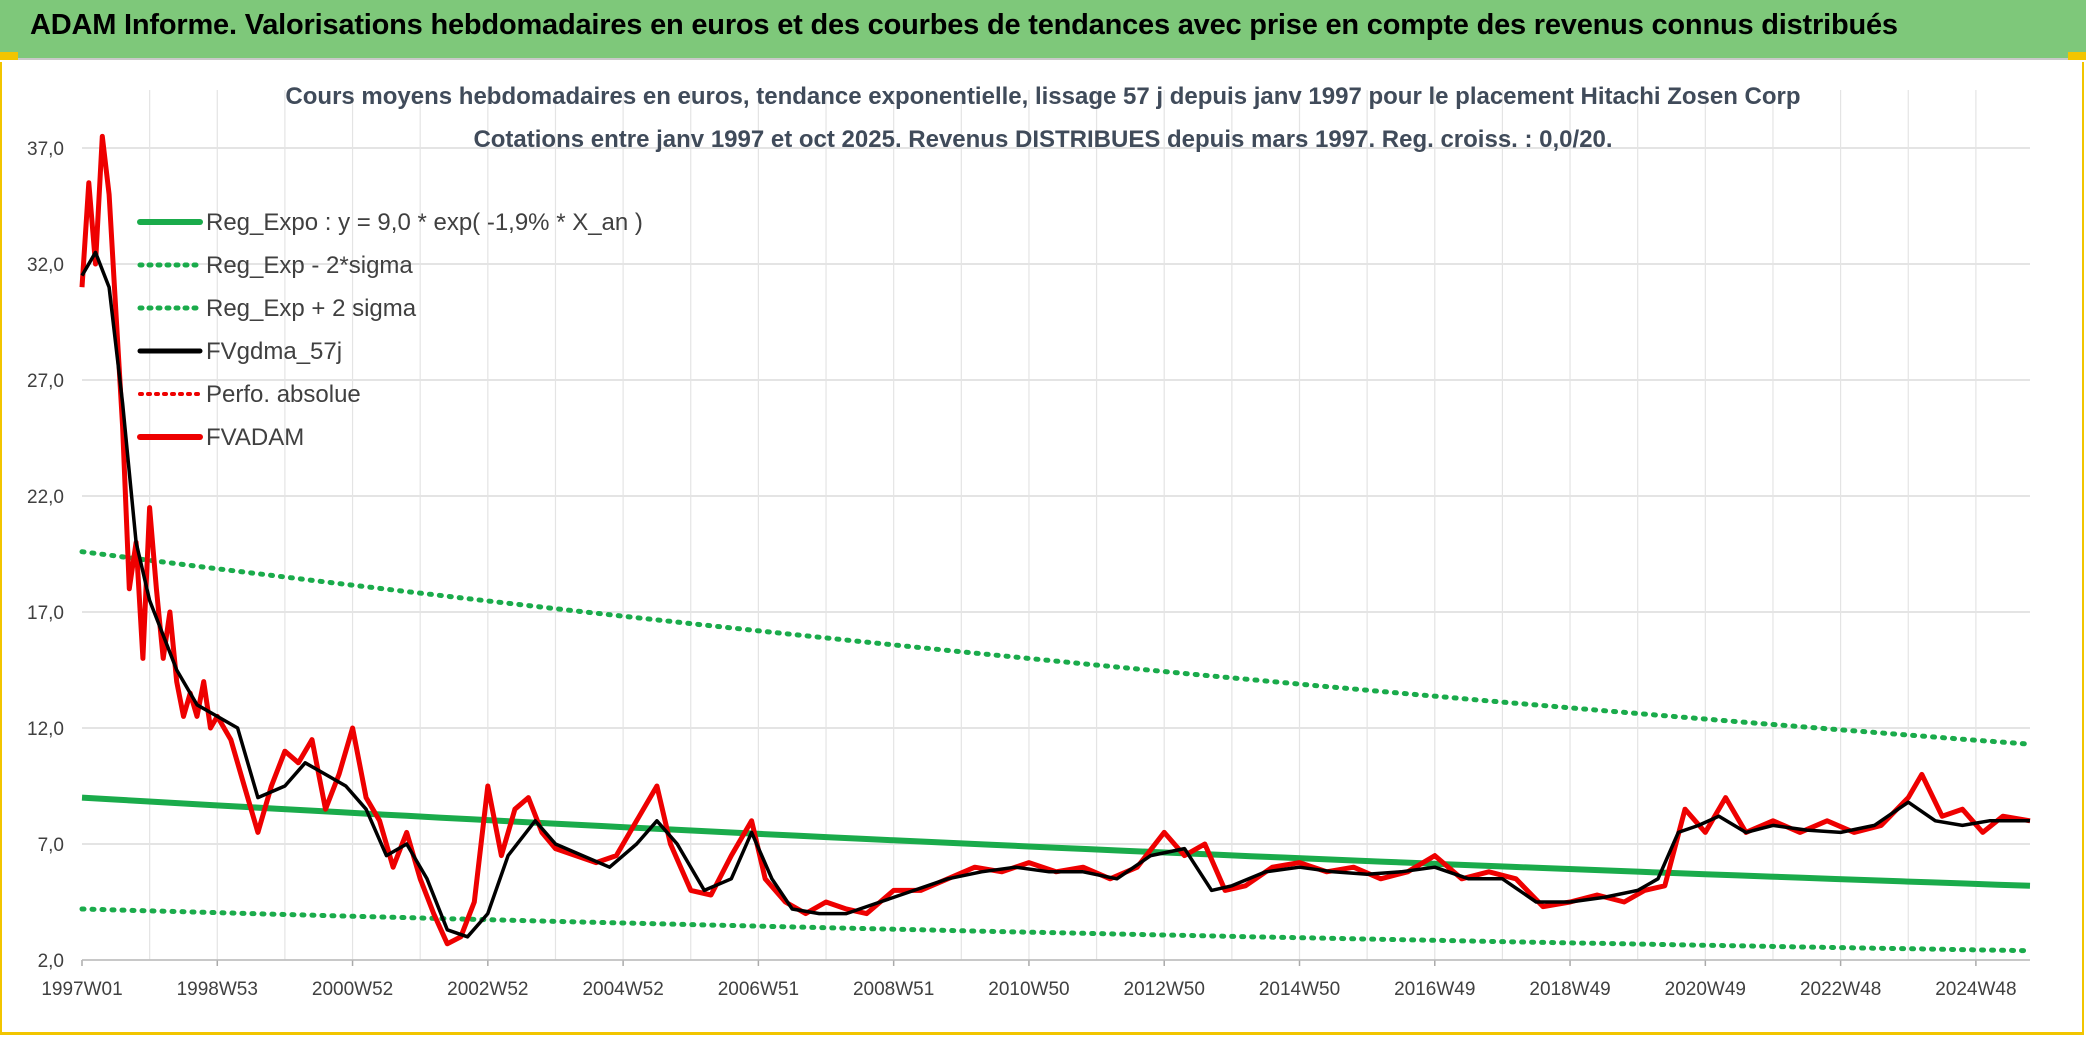 The width and height of the screenshot is (2086, 1037). Describe the element at coordinates (1434, 989) in the screenshot. I see `x-tick-label: 2016W49` at that location.